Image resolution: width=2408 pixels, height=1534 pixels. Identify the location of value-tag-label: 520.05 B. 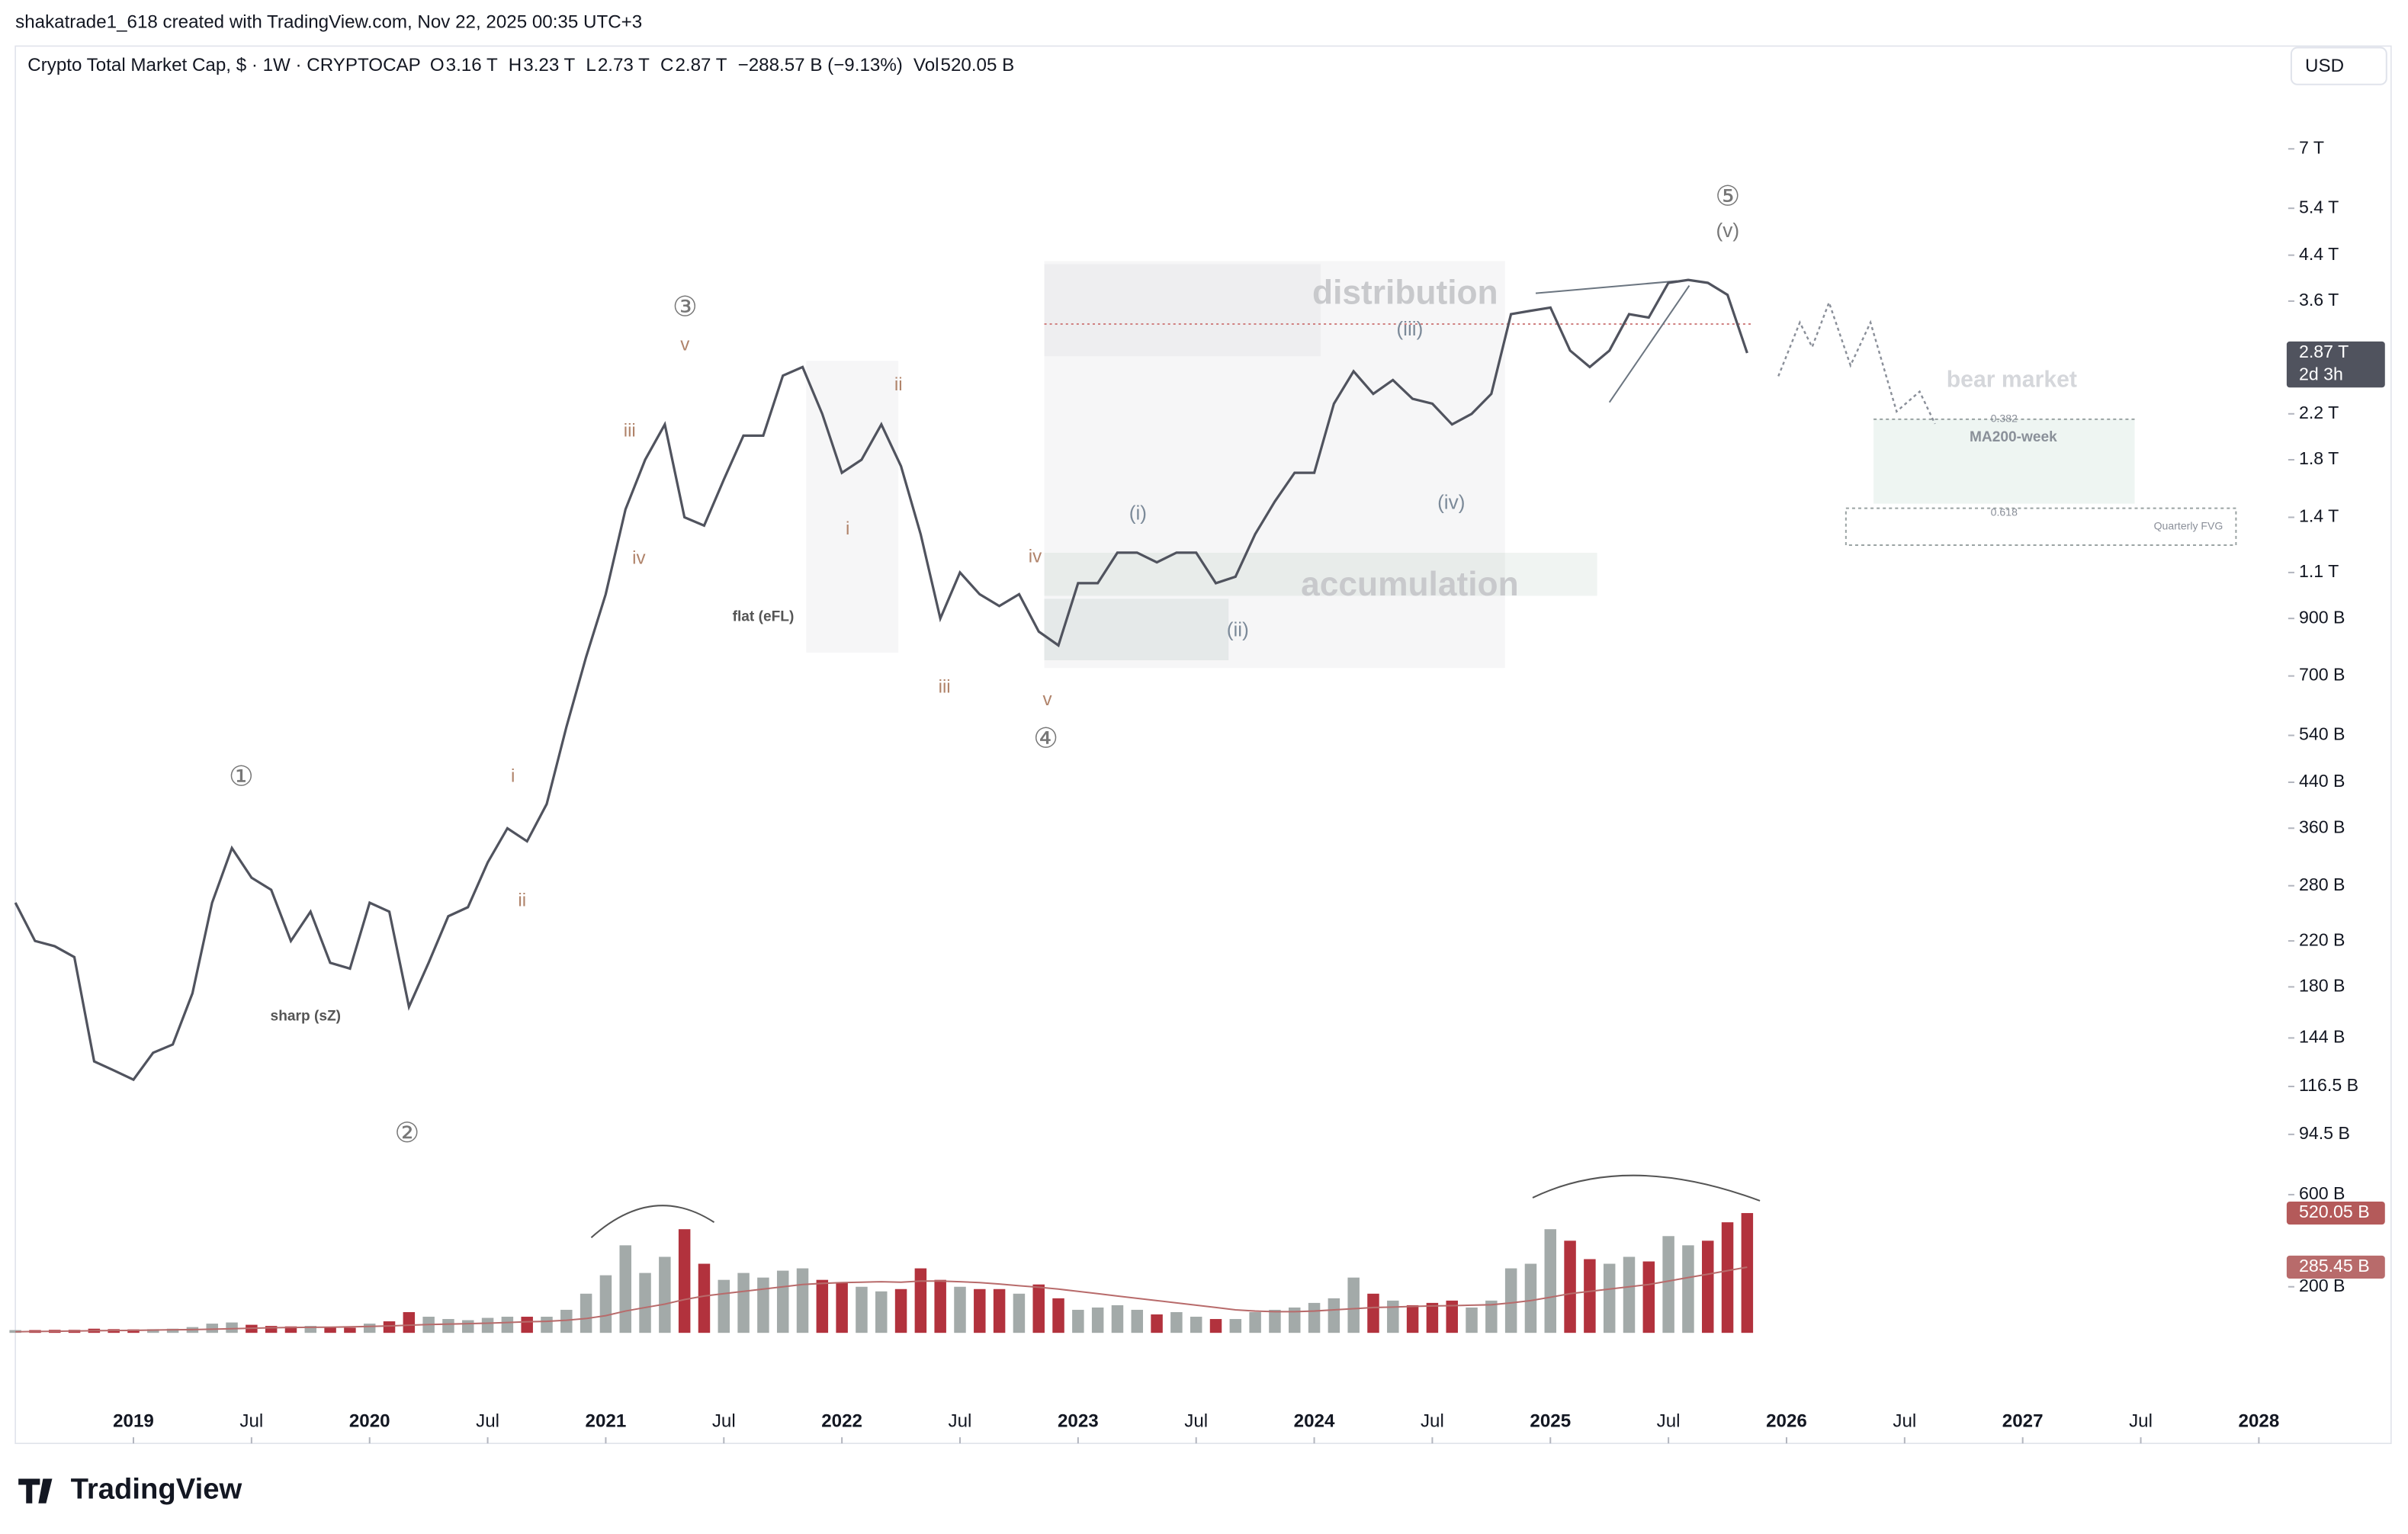
(2334, 1211).